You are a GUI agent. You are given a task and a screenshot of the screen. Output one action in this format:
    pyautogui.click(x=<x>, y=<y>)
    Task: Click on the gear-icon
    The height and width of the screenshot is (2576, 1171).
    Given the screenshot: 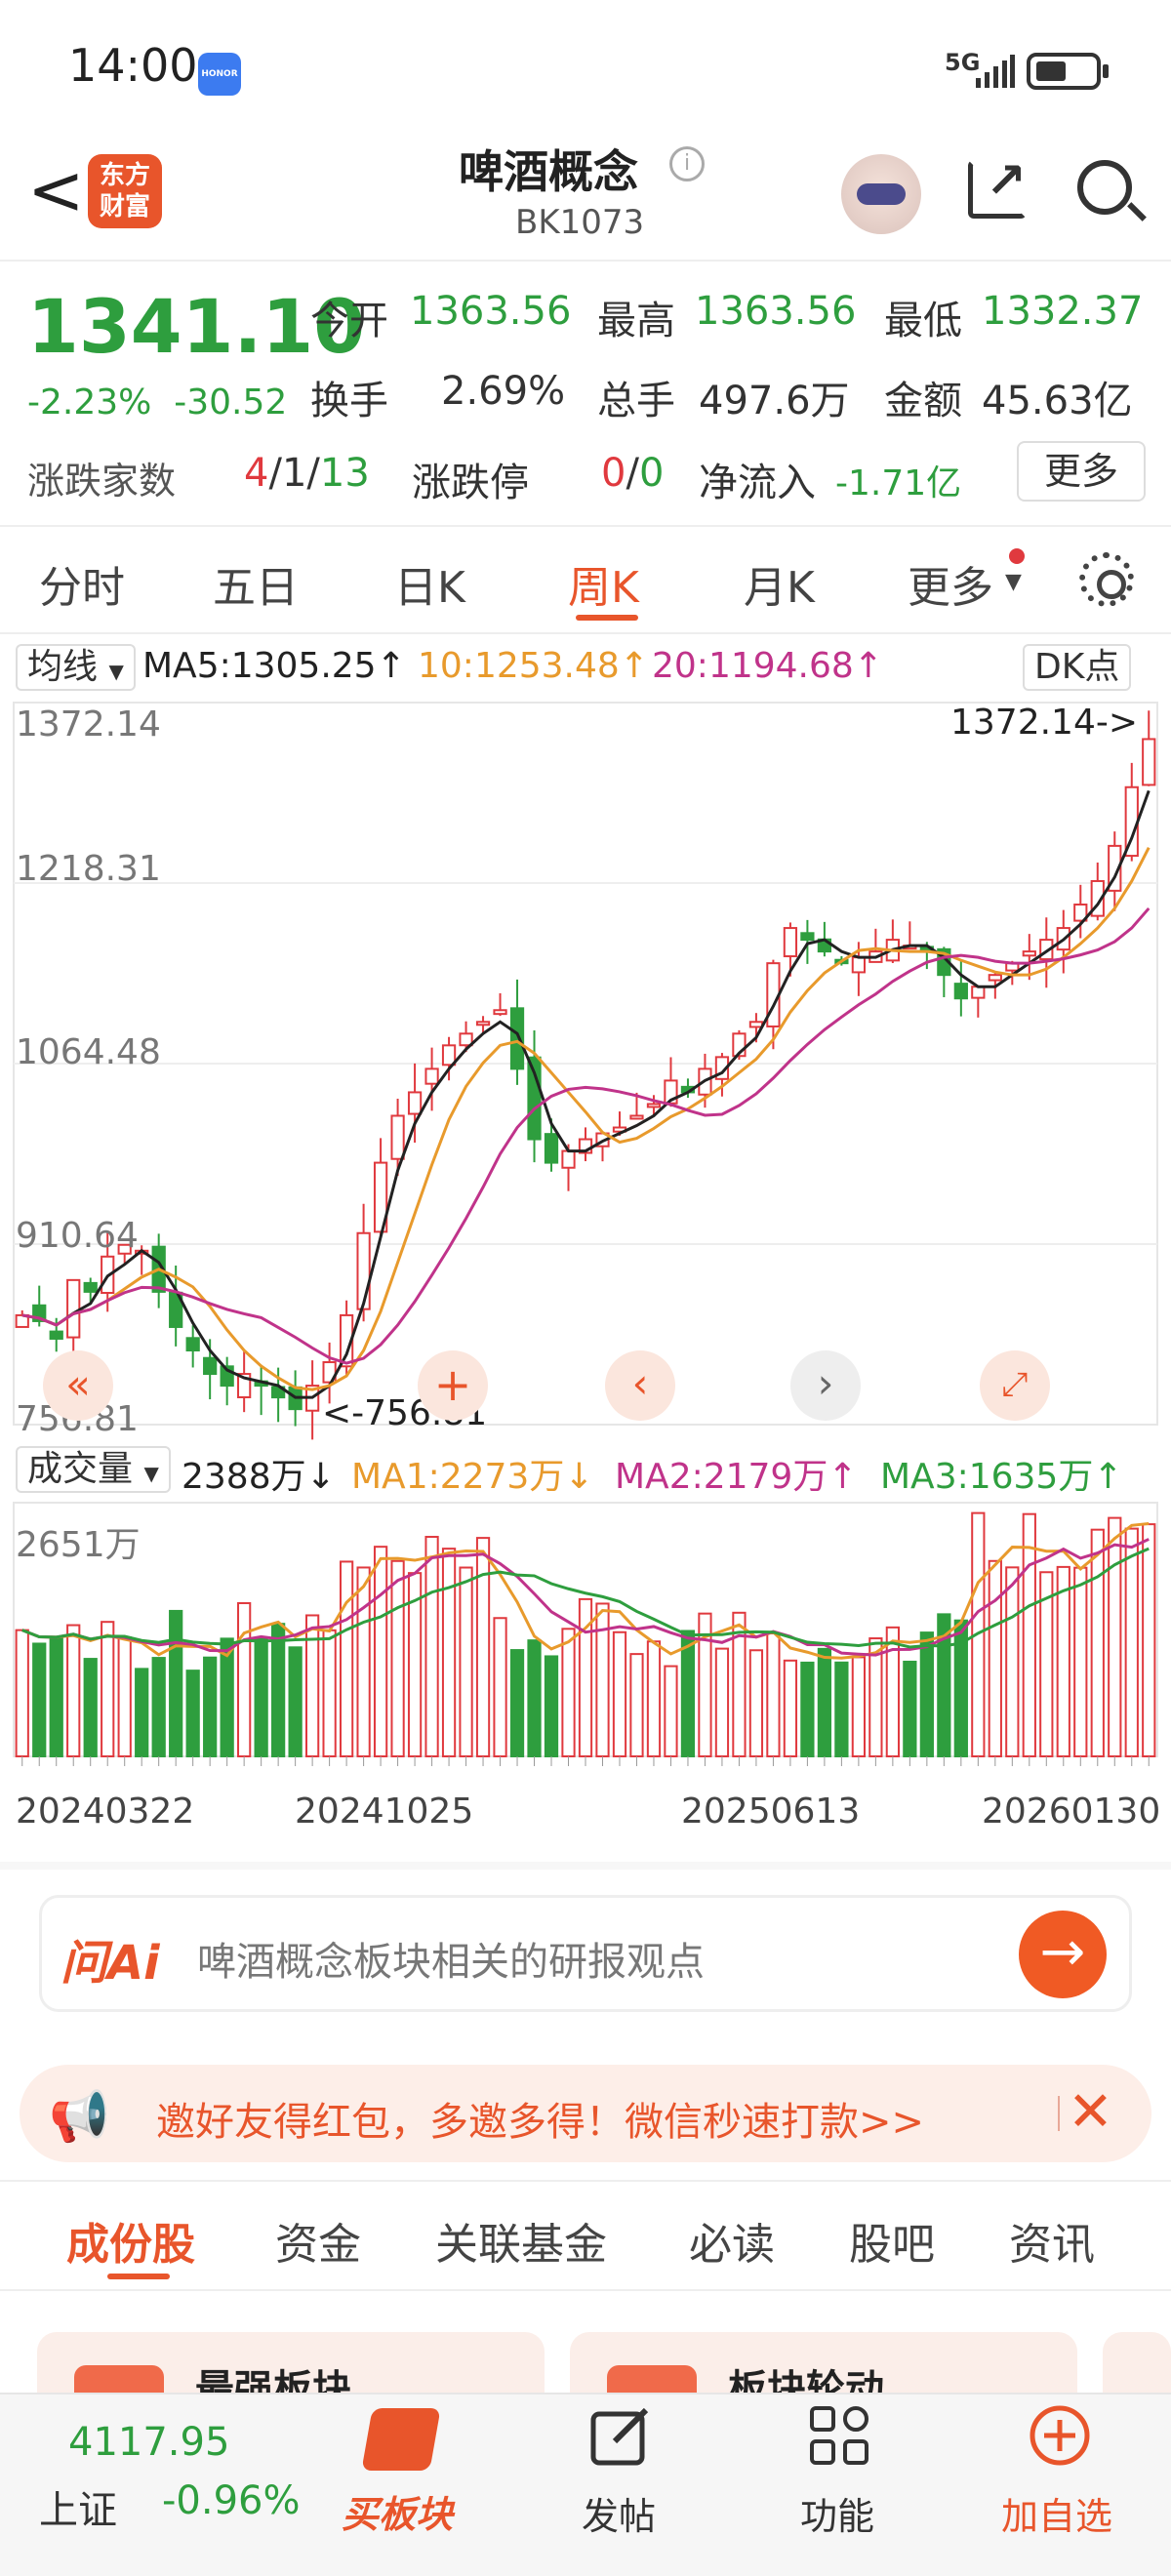 What is the action you would take?
    pyautogui.click(x=1106, y=579)
    